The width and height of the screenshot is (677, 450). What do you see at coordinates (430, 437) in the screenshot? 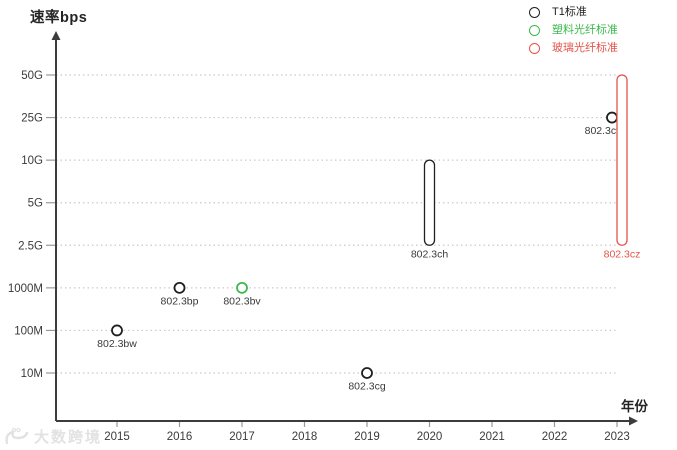
I see `x-tick-label: 2020` at bounding box center [430, 437].